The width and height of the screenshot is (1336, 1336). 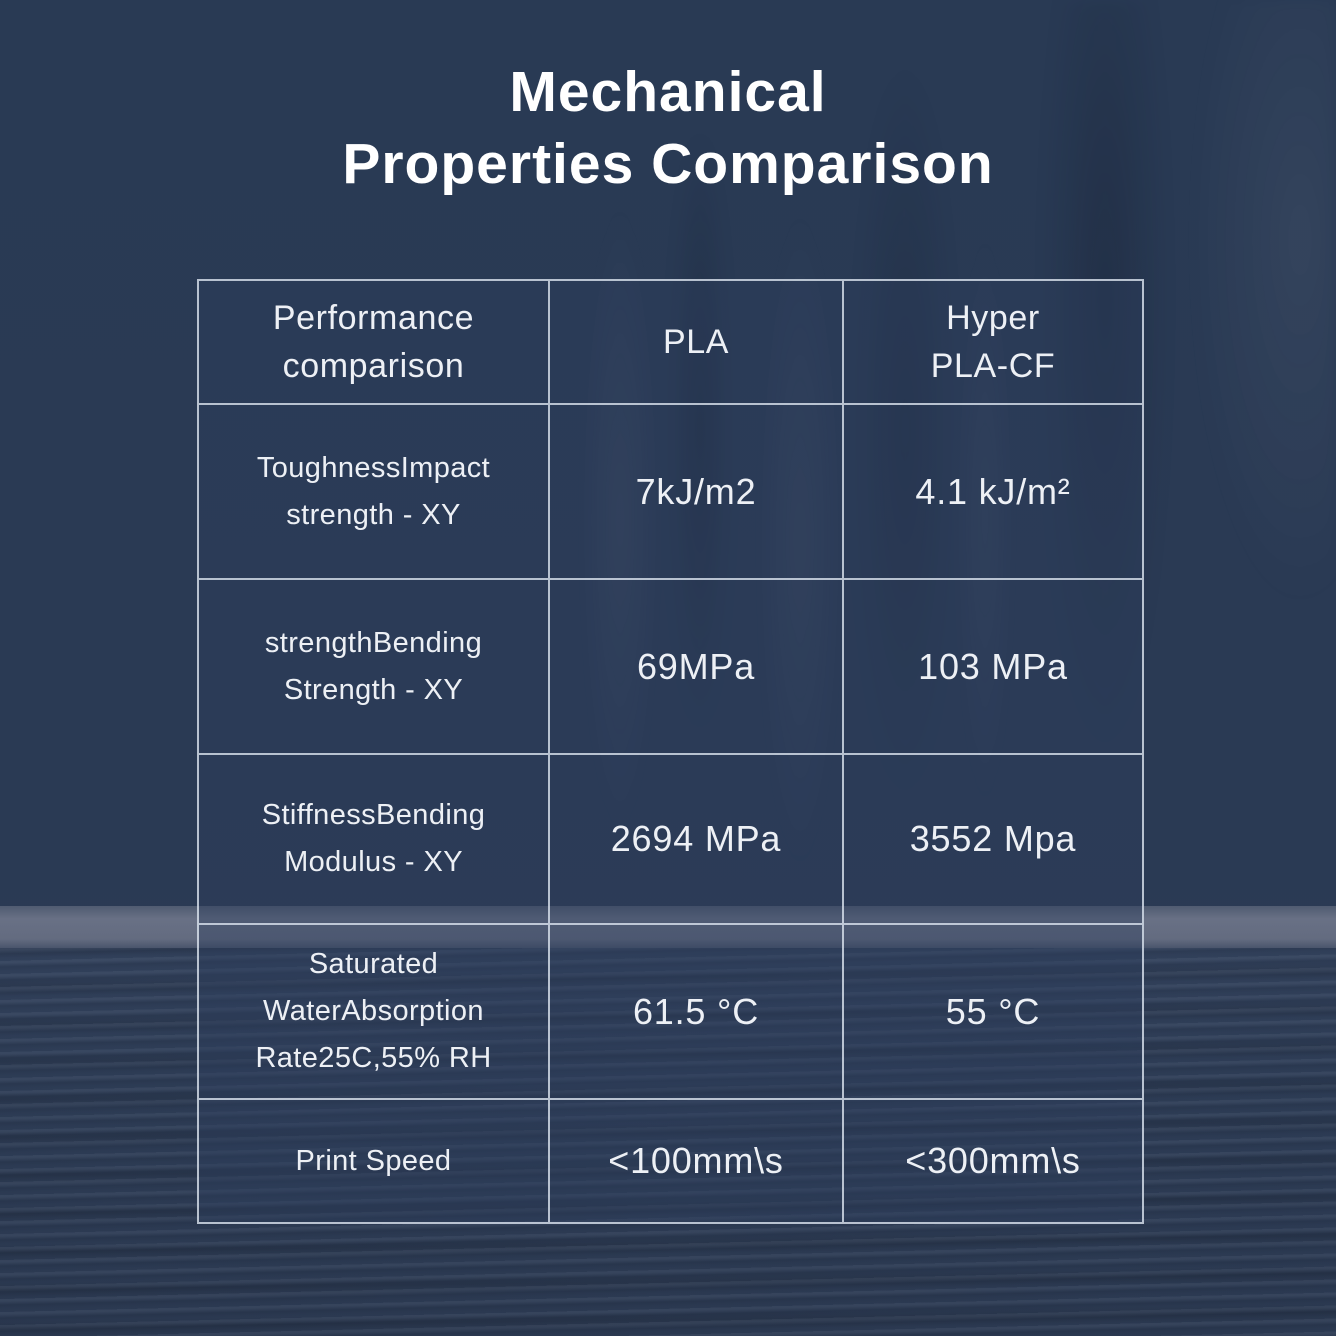 I want to click on header-cell-performance-comparison: Performance comparison, so click(x=374, y=343).